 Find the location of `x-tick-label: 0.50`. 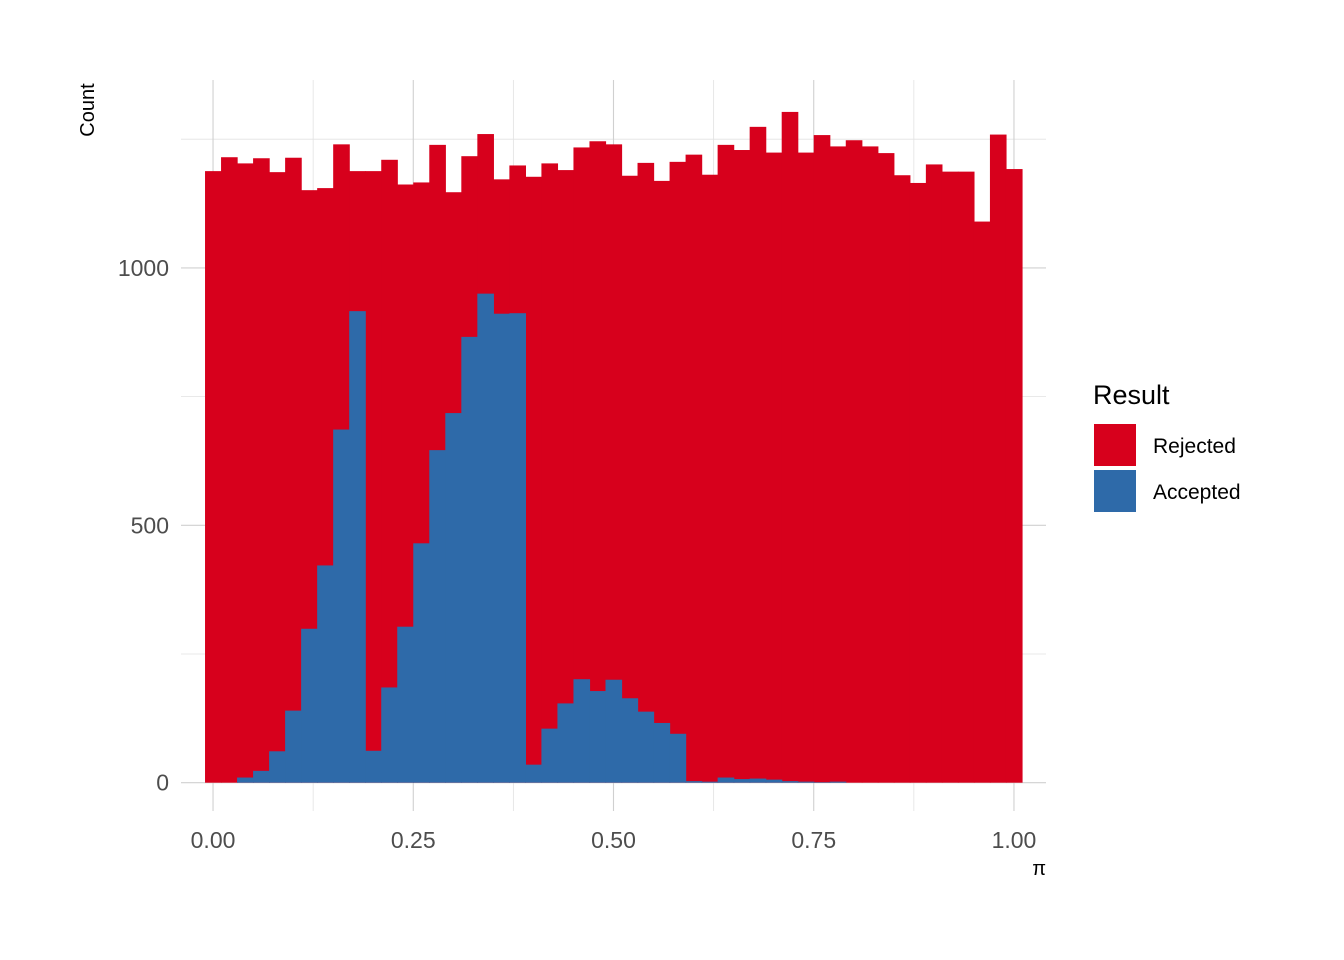

x-tick-label: 0.50 is located at coordinates (613, 840).